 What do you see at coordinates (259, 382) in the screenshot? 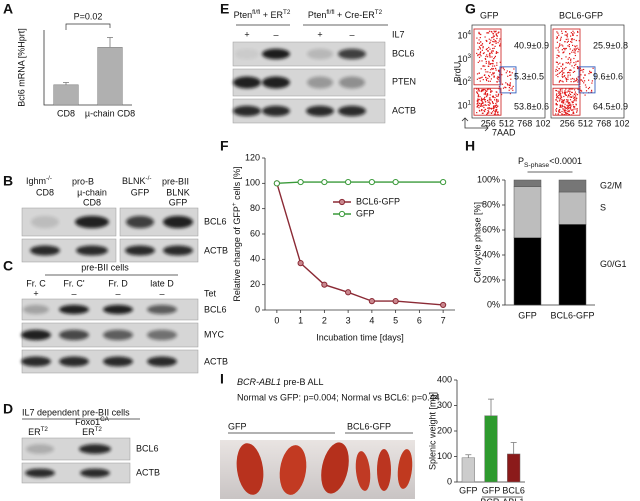
I see `panel-title-part: BCR-ABL1` at bounding box center [259, 382].